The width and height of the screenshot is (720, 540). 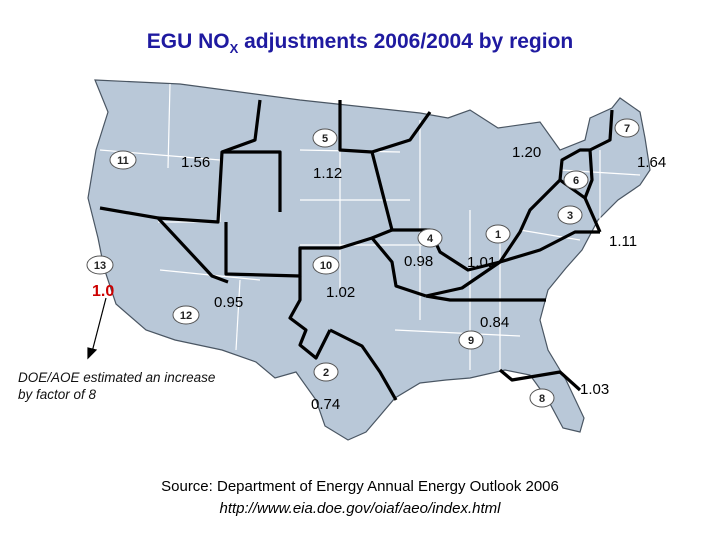 What do you see at coordinates (326, 404) in the screenshot?
I see `region-value-2: 0.74` at bounding box center [326, 404].